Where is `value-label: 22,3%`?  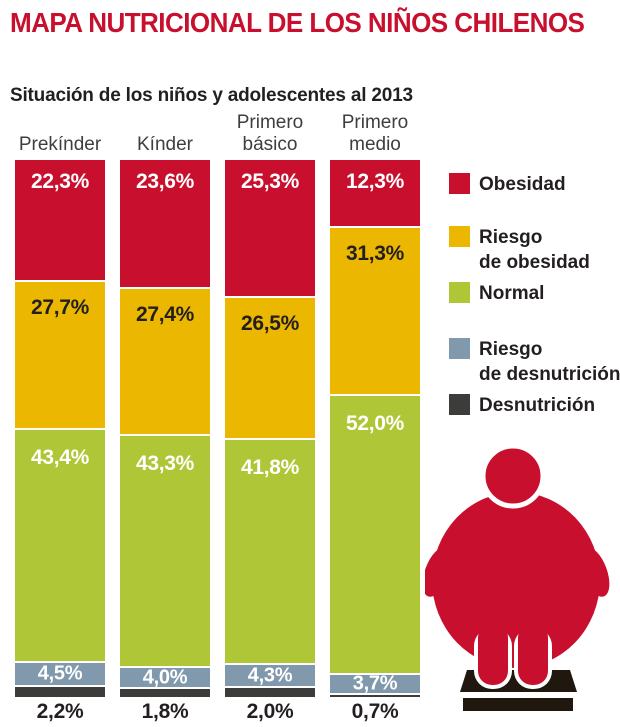 value-label: 22,3% is located at coordinates (60, 181).